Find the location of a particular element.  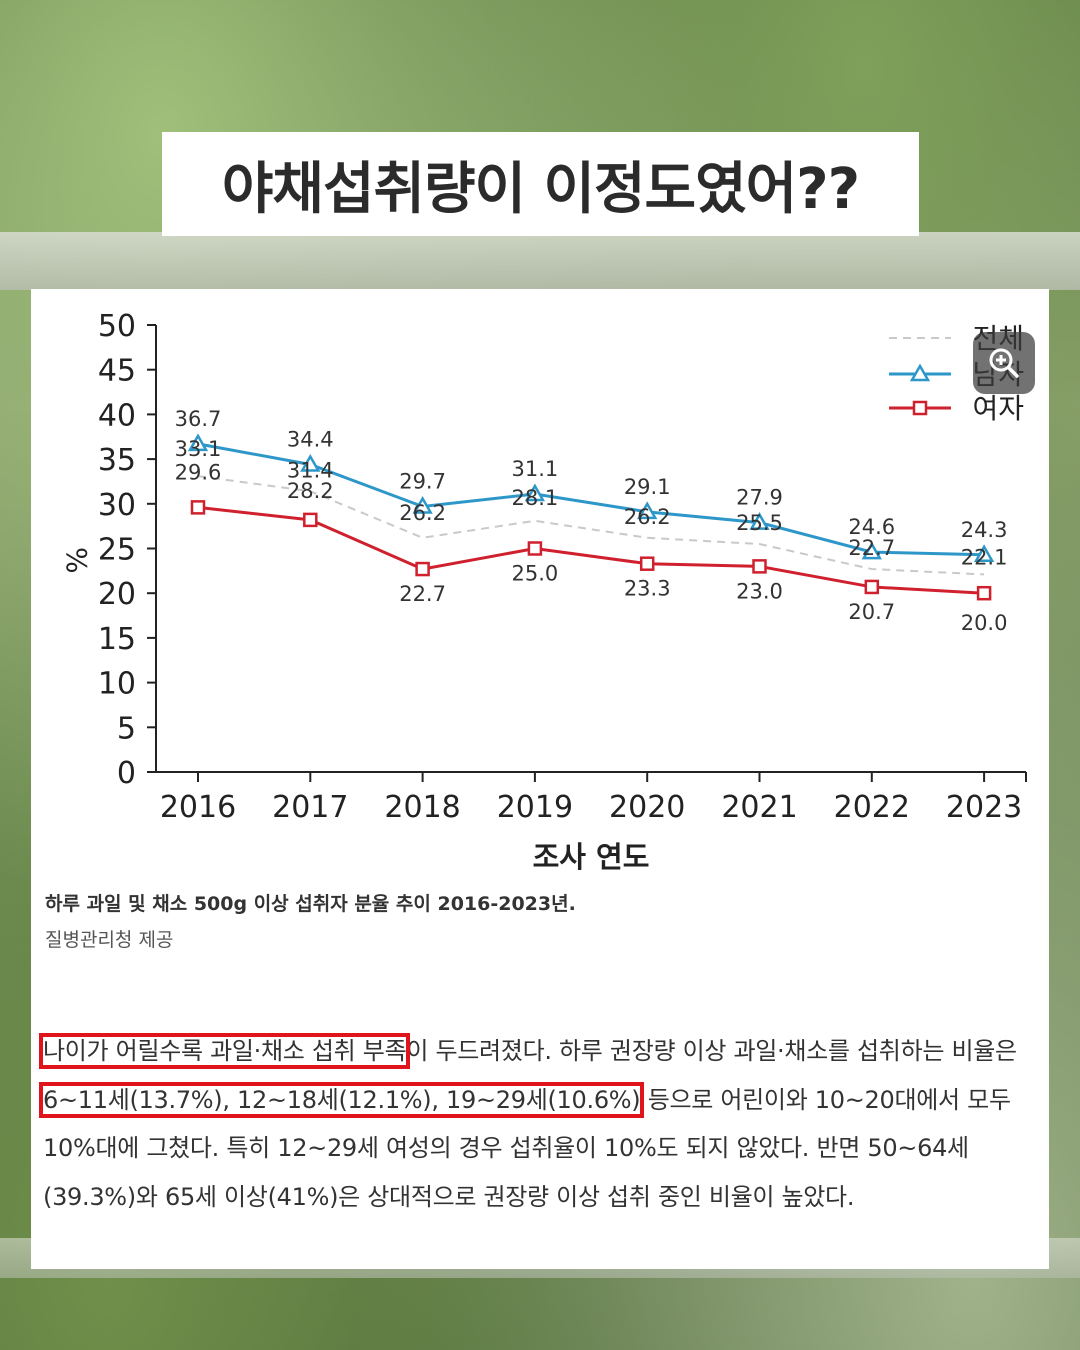

y-tick-label: 50 is located at coordinates (117, 326).